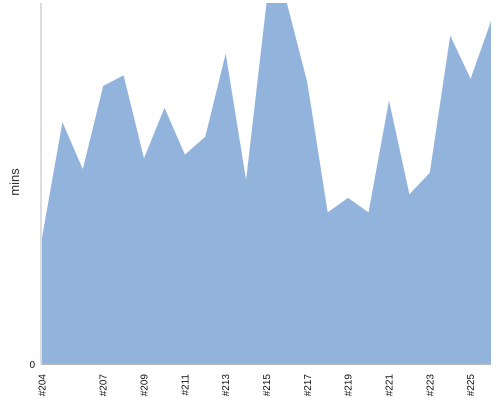 The height and width of the screenshot is (400, 500). I want to click on x-tick-label-204: #204, so click(43, 385).